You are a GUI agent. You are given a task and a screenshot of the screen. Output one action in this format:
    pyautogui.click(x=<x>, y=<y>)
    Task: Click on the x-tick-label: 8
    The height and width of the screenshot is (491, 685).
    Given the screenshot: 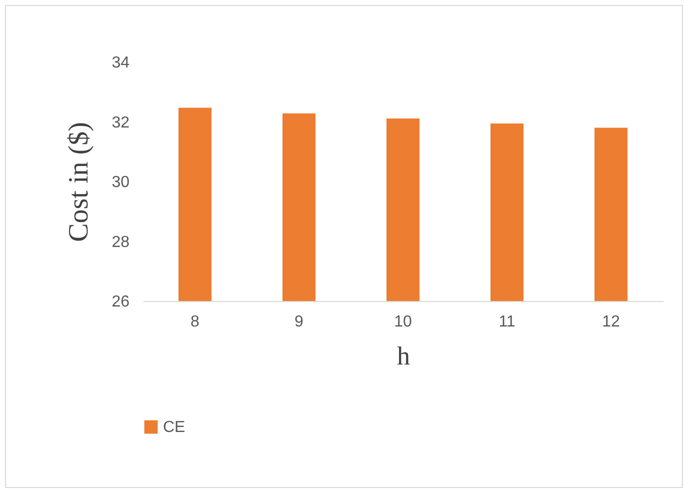 What is the action you would take?
    pyautogui.click(x=195, y=322)
    